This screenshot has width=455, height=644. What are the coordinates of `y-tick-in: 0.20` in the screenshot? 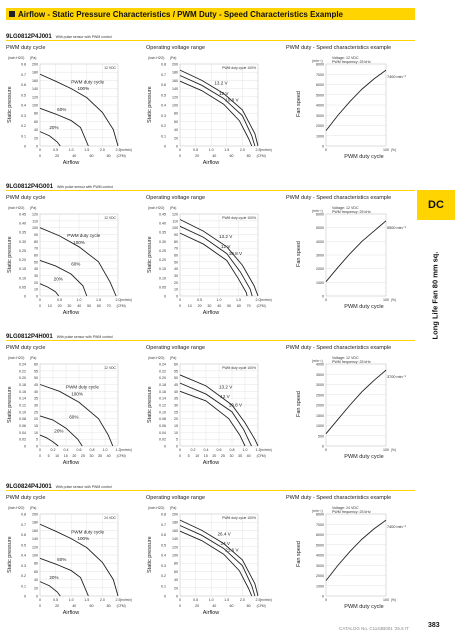 It's located at (22, 378).